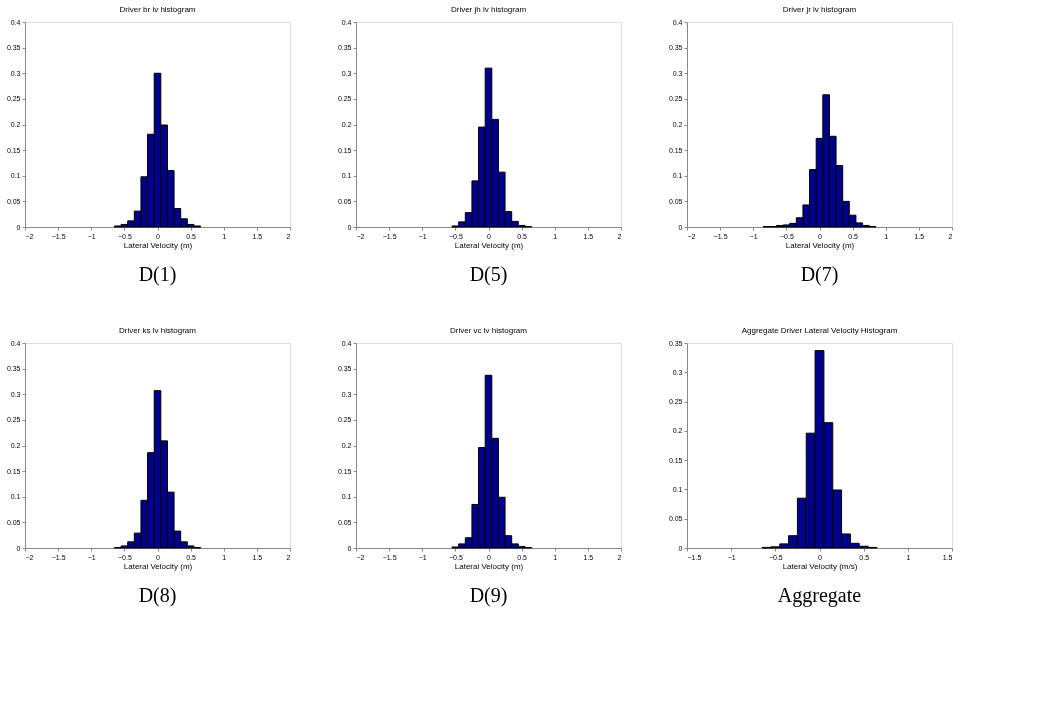 This screenshot has height=716, width=1050. I want to click on text: D(7), so click(819, 274).